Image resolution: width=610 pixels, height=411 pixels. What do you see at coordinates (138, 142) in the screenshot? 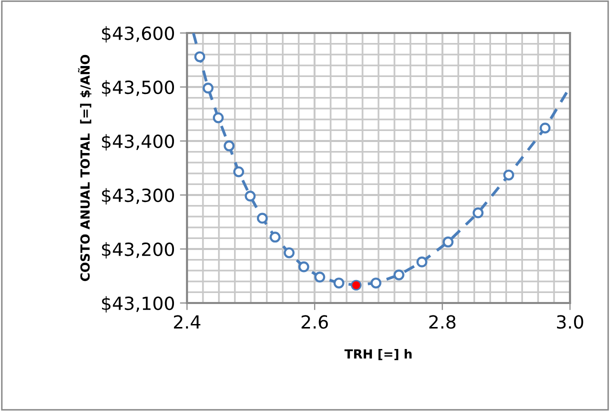
I see `y-tick-label: $43,400` at bounding box center [138, 142].